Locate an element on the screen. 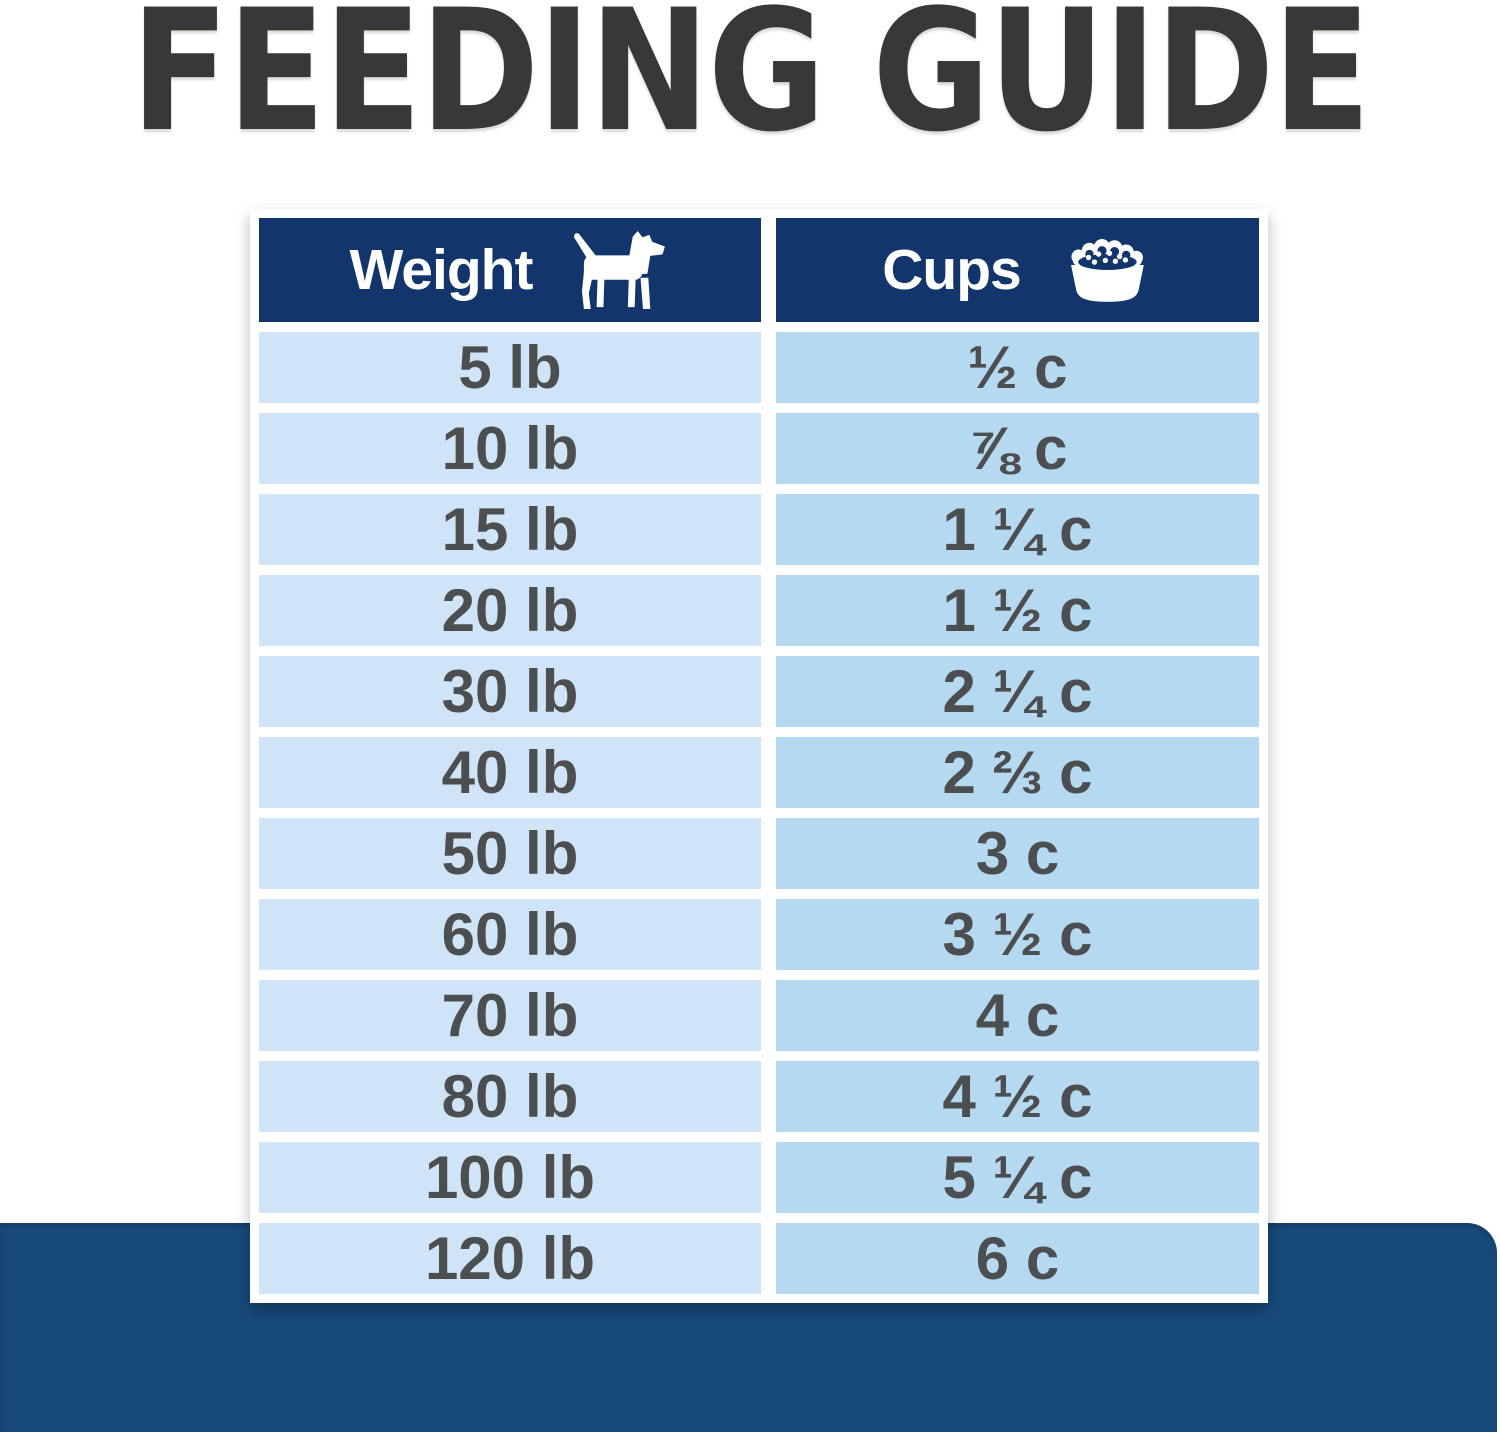 This screenshot has width=1500, height=1432. weight-cell: 70 lb is located at coordinates (510, 1015).